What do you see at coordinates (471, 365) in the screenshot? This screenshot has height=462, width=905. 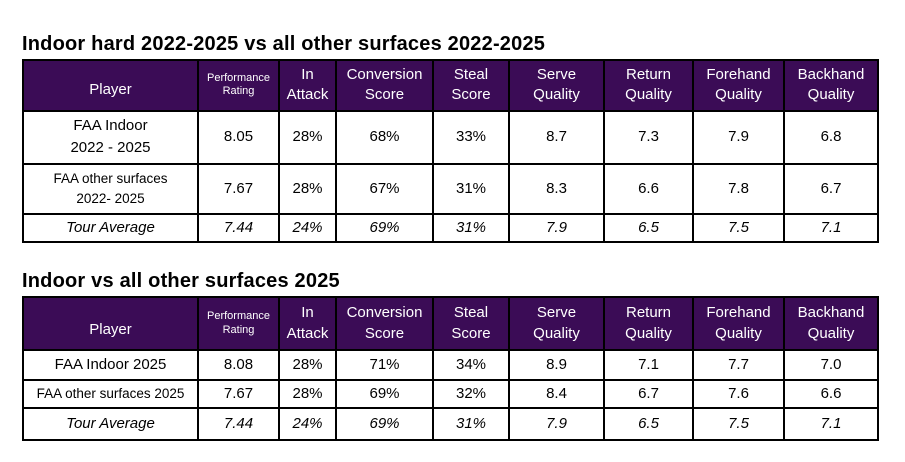 I see `stat-value-cell: 34%` at bounding box center [471, 365].